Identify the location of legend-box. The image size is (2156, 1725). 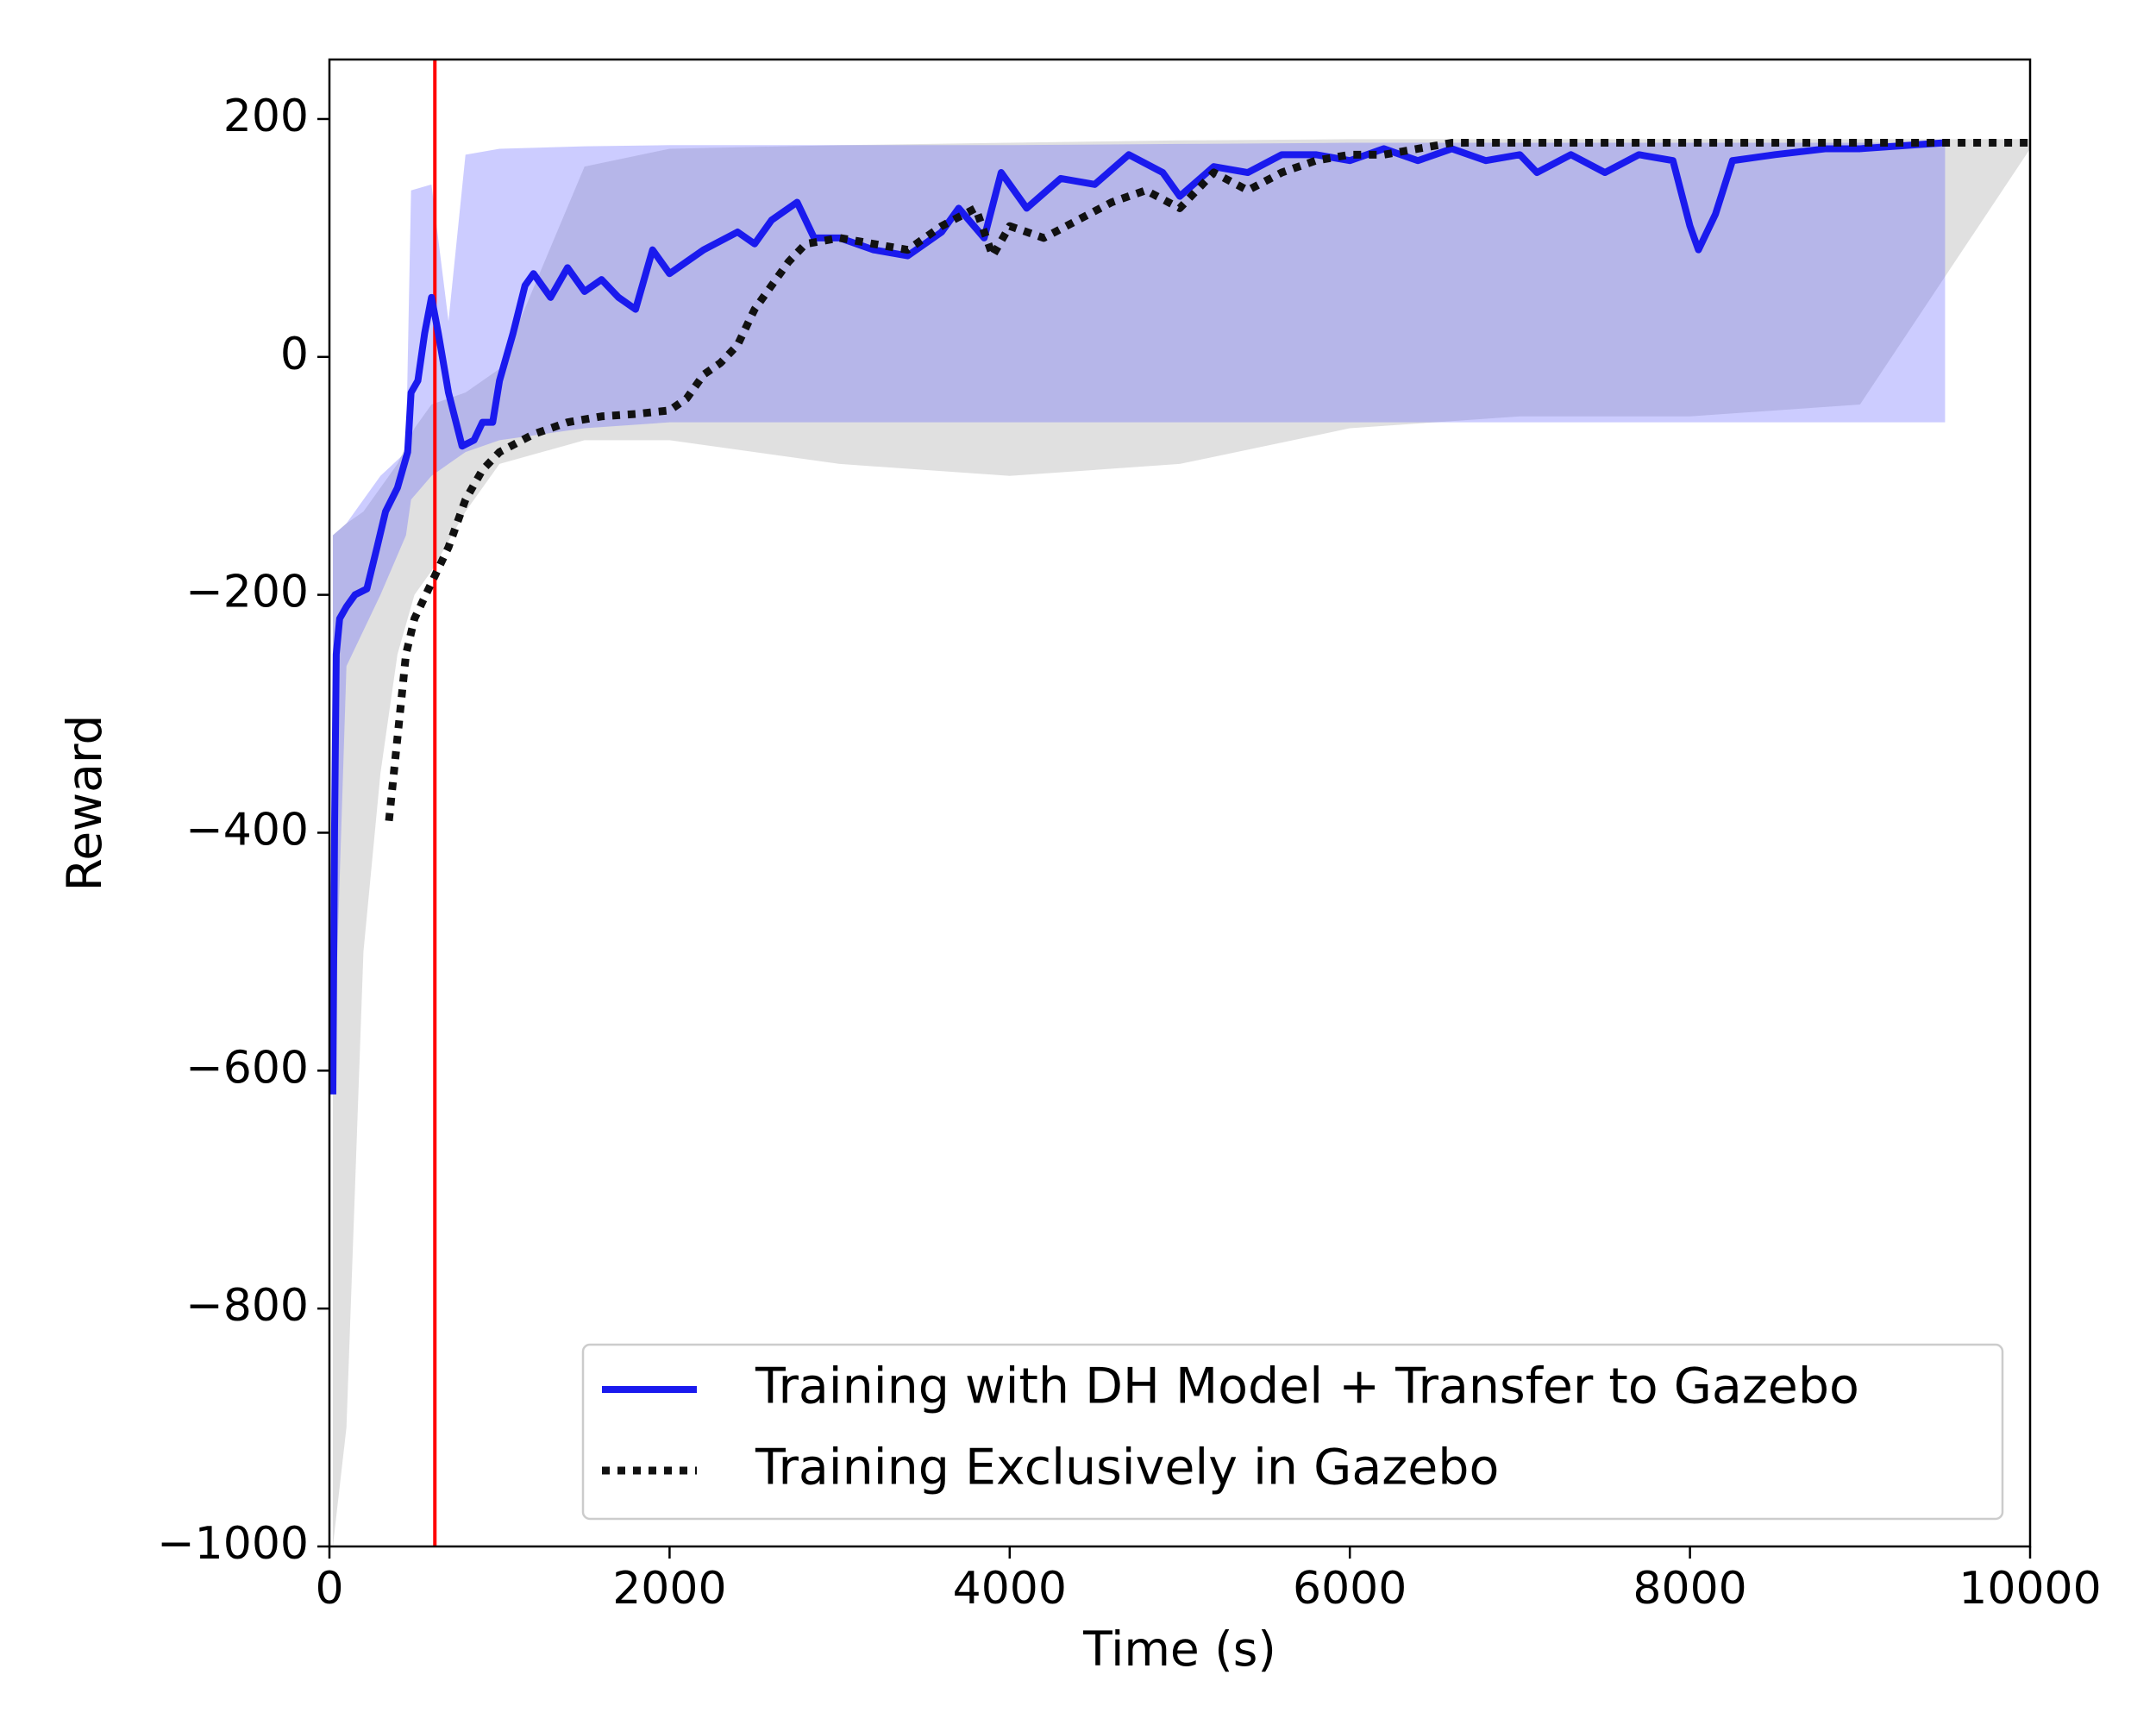
(1292, 1432).